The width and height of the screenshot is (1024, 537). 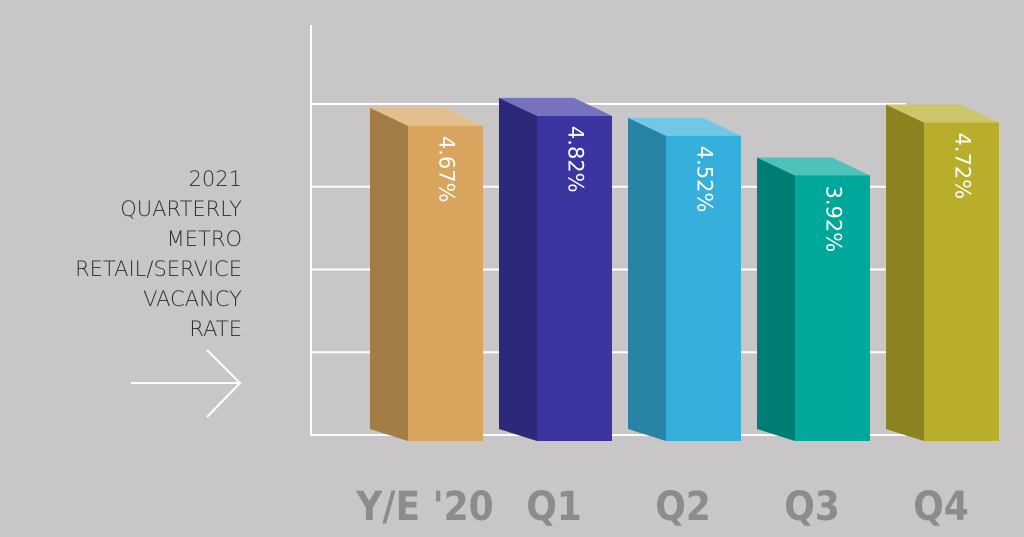 What do you see at coordinates (576, 159) in the screenshot?
I see `value-label: 4.82%` at bounding box center [576, 159].